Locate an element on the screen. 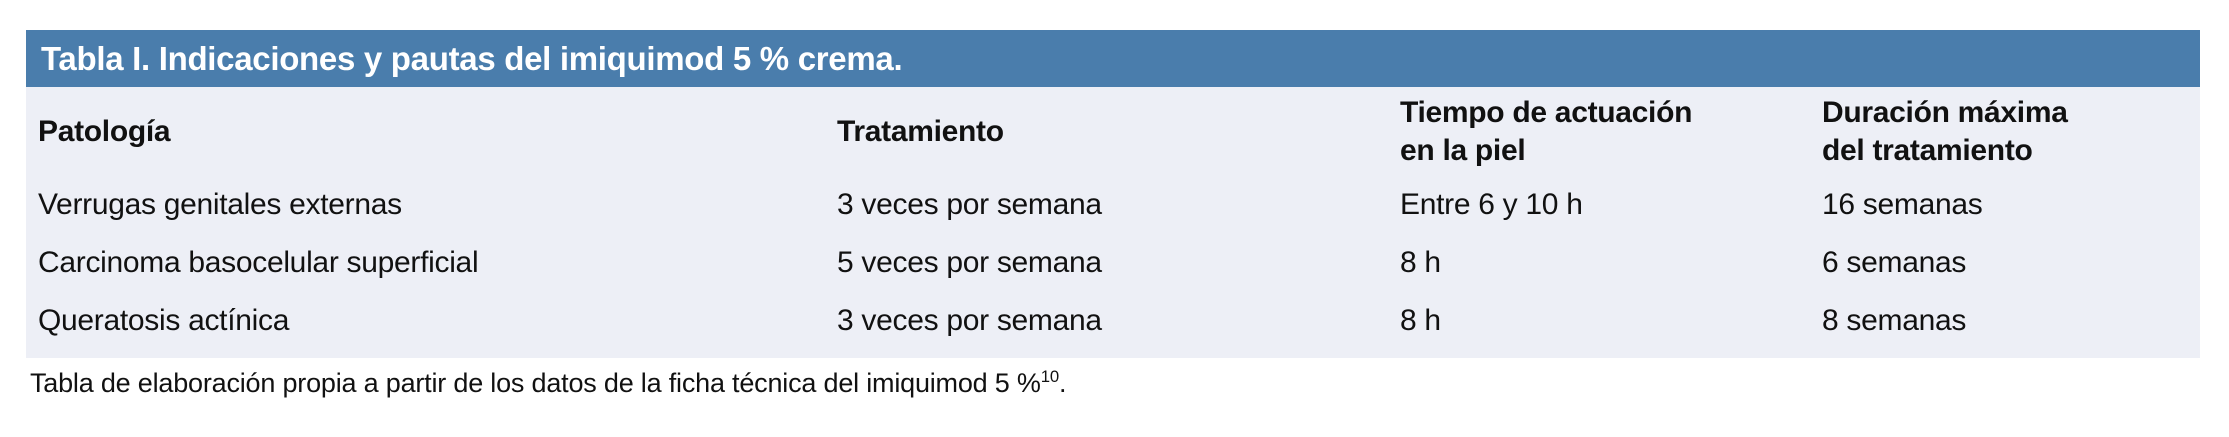 The image size is (2229, 437). footnote-suffix: . is located at coordinates (1062, 383).